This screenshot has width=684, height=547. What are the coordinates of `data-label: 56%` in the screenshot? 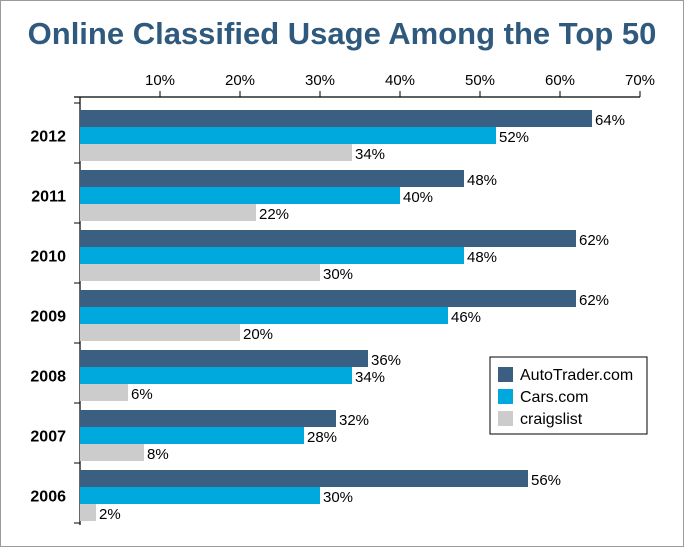 It's located at (546, 480).